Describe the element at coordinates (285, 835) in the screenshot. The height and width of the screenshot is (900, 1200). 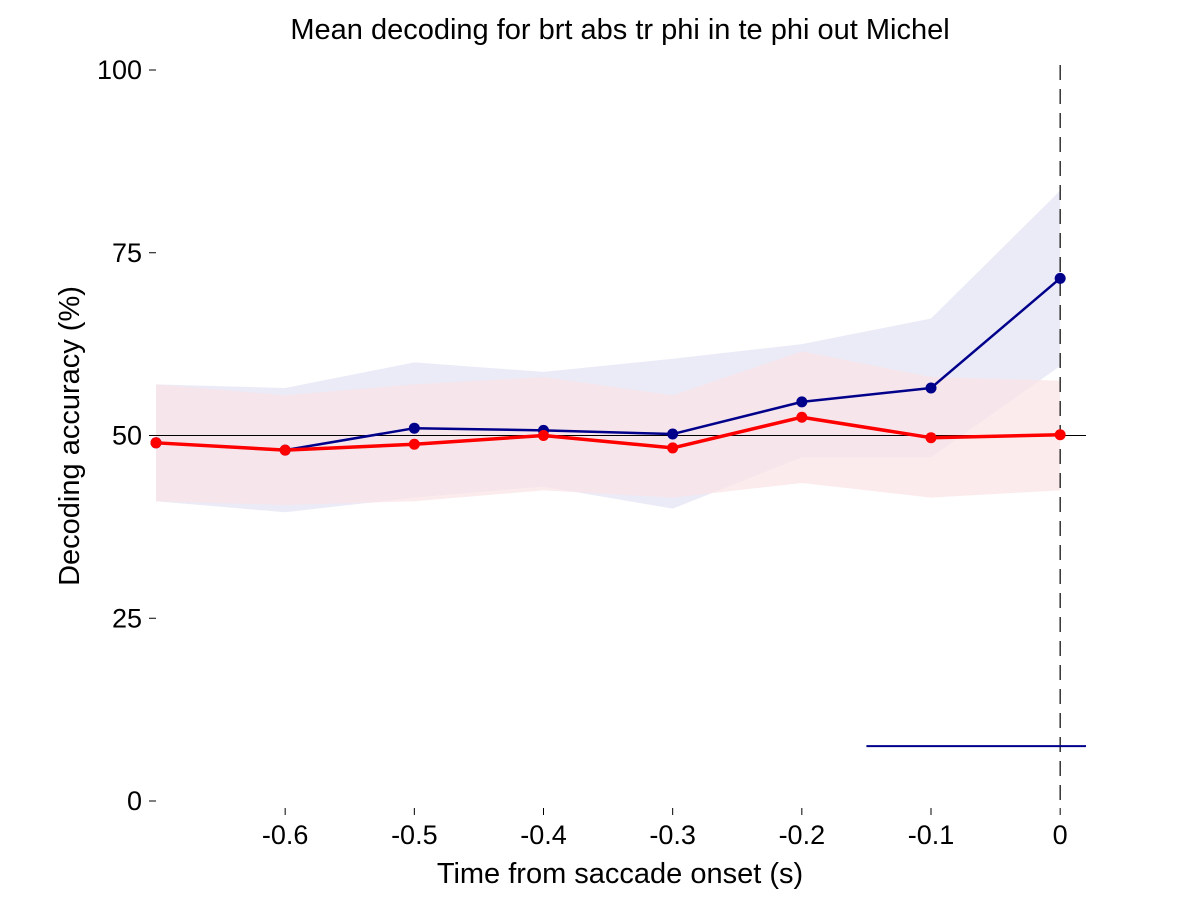
I see `x-tick-label: -0.6` at that location.